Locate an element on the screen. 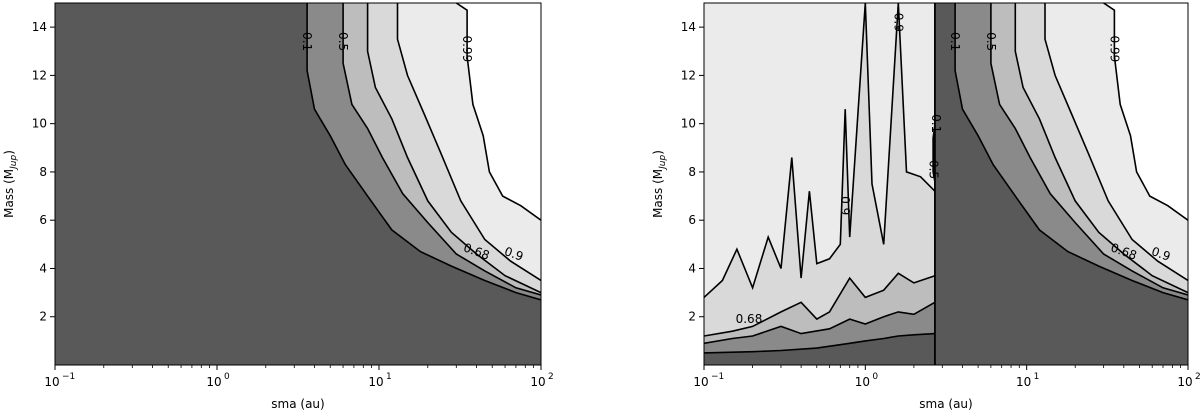 This screenshot has width=1200, height=416. contour-label: 0.68 is located at coordinates (749, 319).